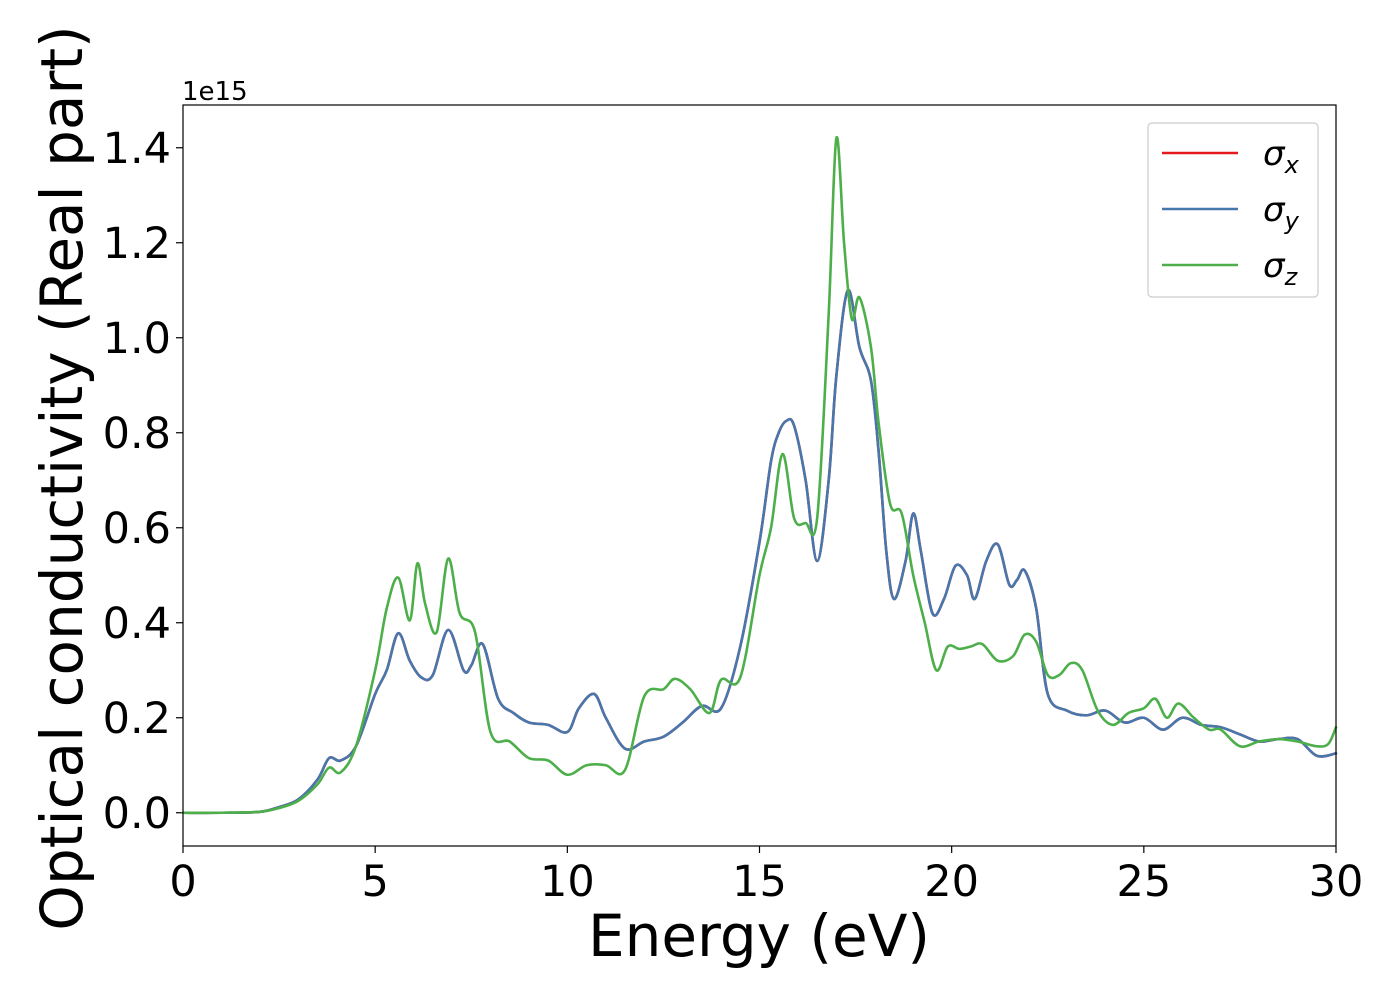 This screenshot has width=1400, height=1000. Describe the element at coordinates (143, 481) in the screenshot. I see `y-axis-ticks: 0.0 0.2 0.4 0.6 0.8 1.0 1.2 1.4` at that location.